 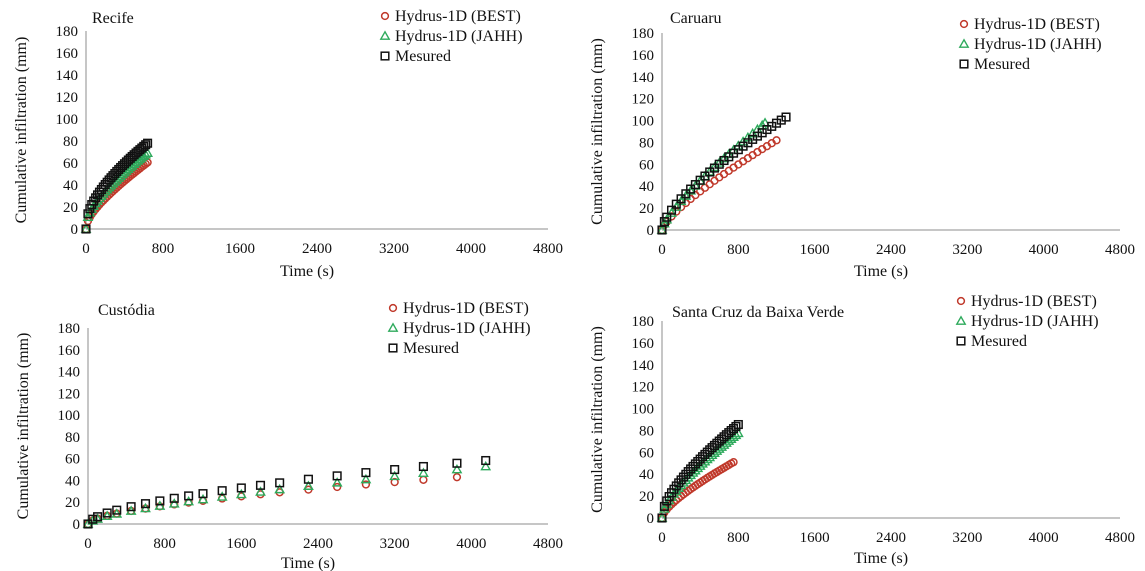 What do you see at coordinates (459, 36) in the screenshot?
I see `legend-entry: Hydrus-1D (JAHH)` at bounding box center [459, 36].